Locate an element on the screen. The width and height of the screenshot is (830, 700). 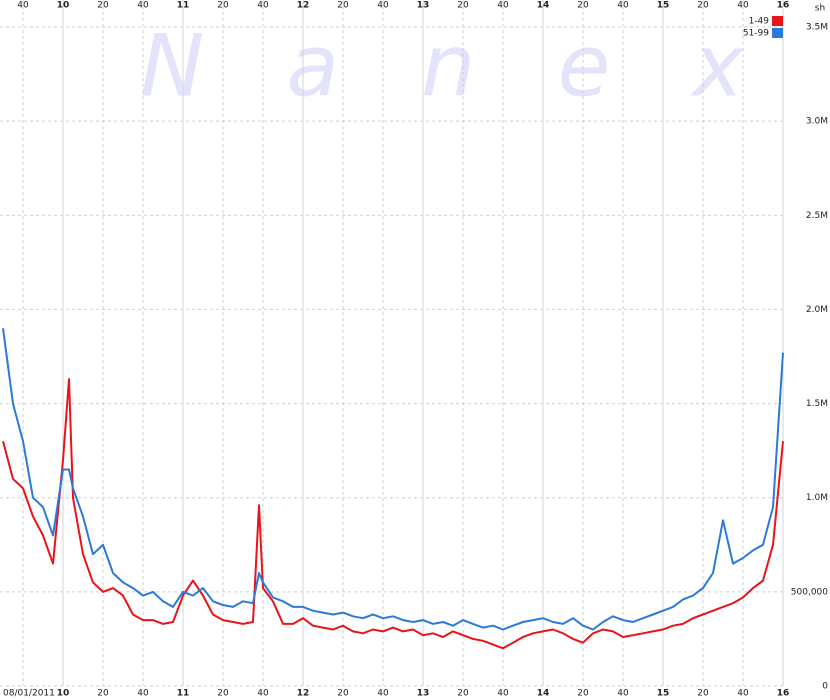
legend-label: 51-99 is located at coordinates (756, 34).